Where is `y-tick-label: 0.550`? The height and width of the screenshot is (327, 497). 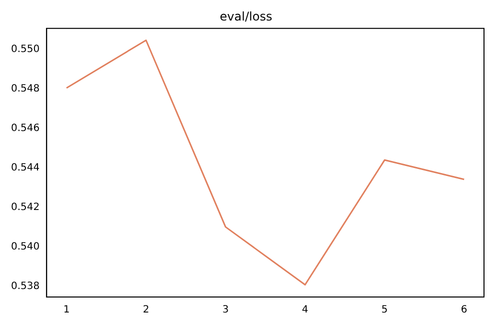 y-tick-label: 0.550 is located at coordinates (25, 50).